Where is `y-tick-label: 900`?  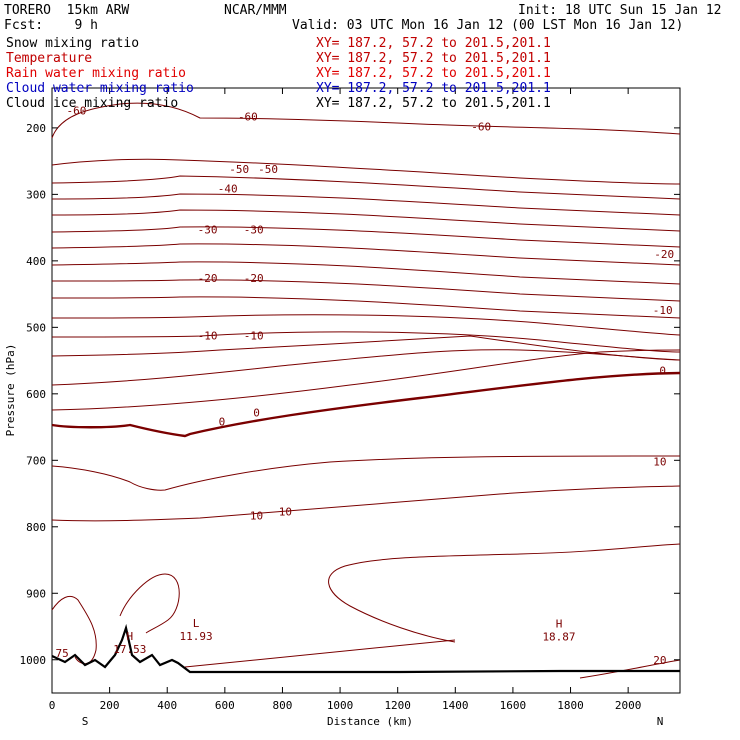 y-tick-label: 900 is located at coordinates (36, 593).